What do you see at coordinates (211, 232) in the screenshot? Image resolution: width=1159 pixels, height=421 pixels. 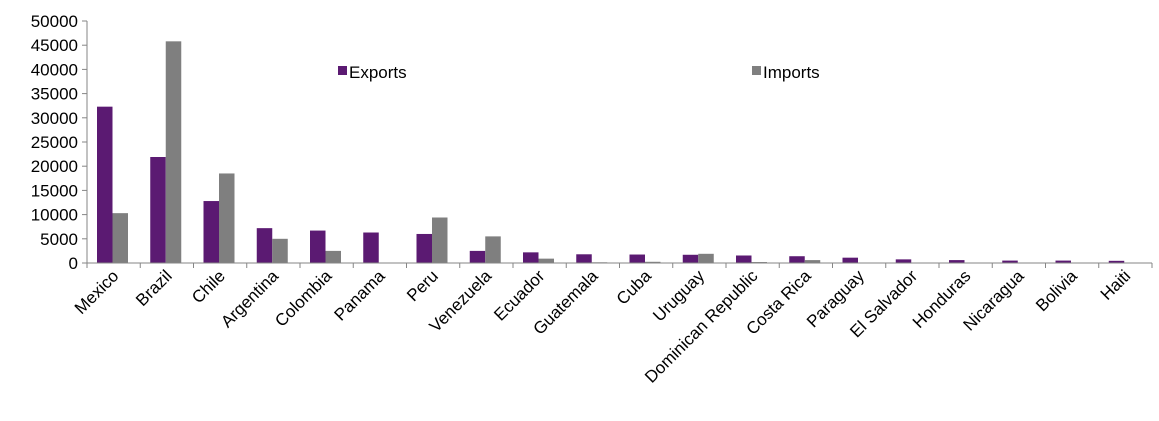 I see `bar-exports-chile` at bounding box center [211, 232].